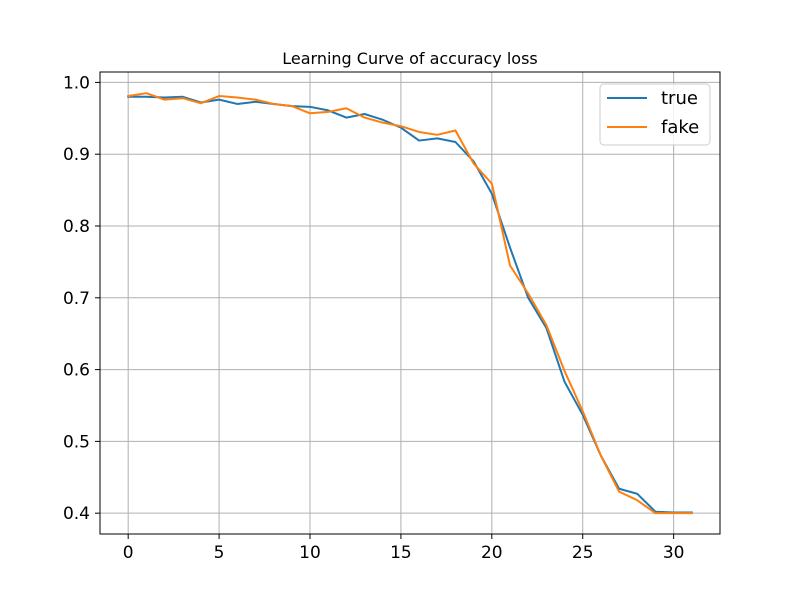 The image size is (800, 600). Describe the element at coordinates (76, 227) in the screenshot. I see `y-tick-label: 0.8` at that location.